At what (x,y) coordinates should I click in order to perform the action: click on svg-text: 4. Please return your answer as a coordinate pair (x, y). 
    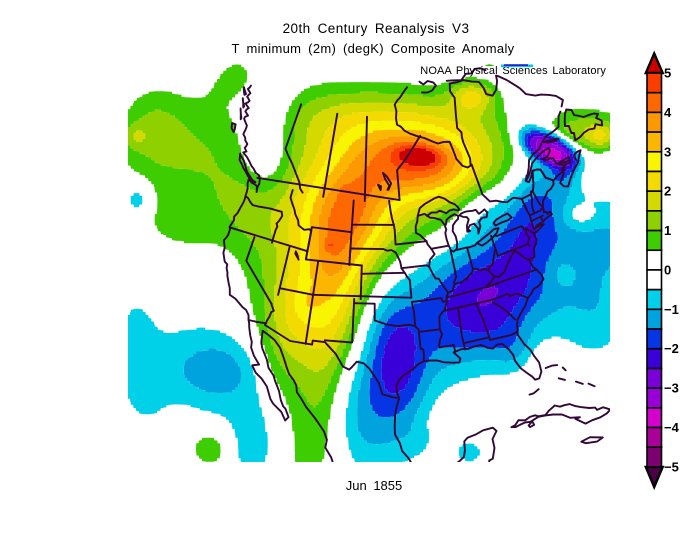
    Looking at the image, I should click on (668, 112).